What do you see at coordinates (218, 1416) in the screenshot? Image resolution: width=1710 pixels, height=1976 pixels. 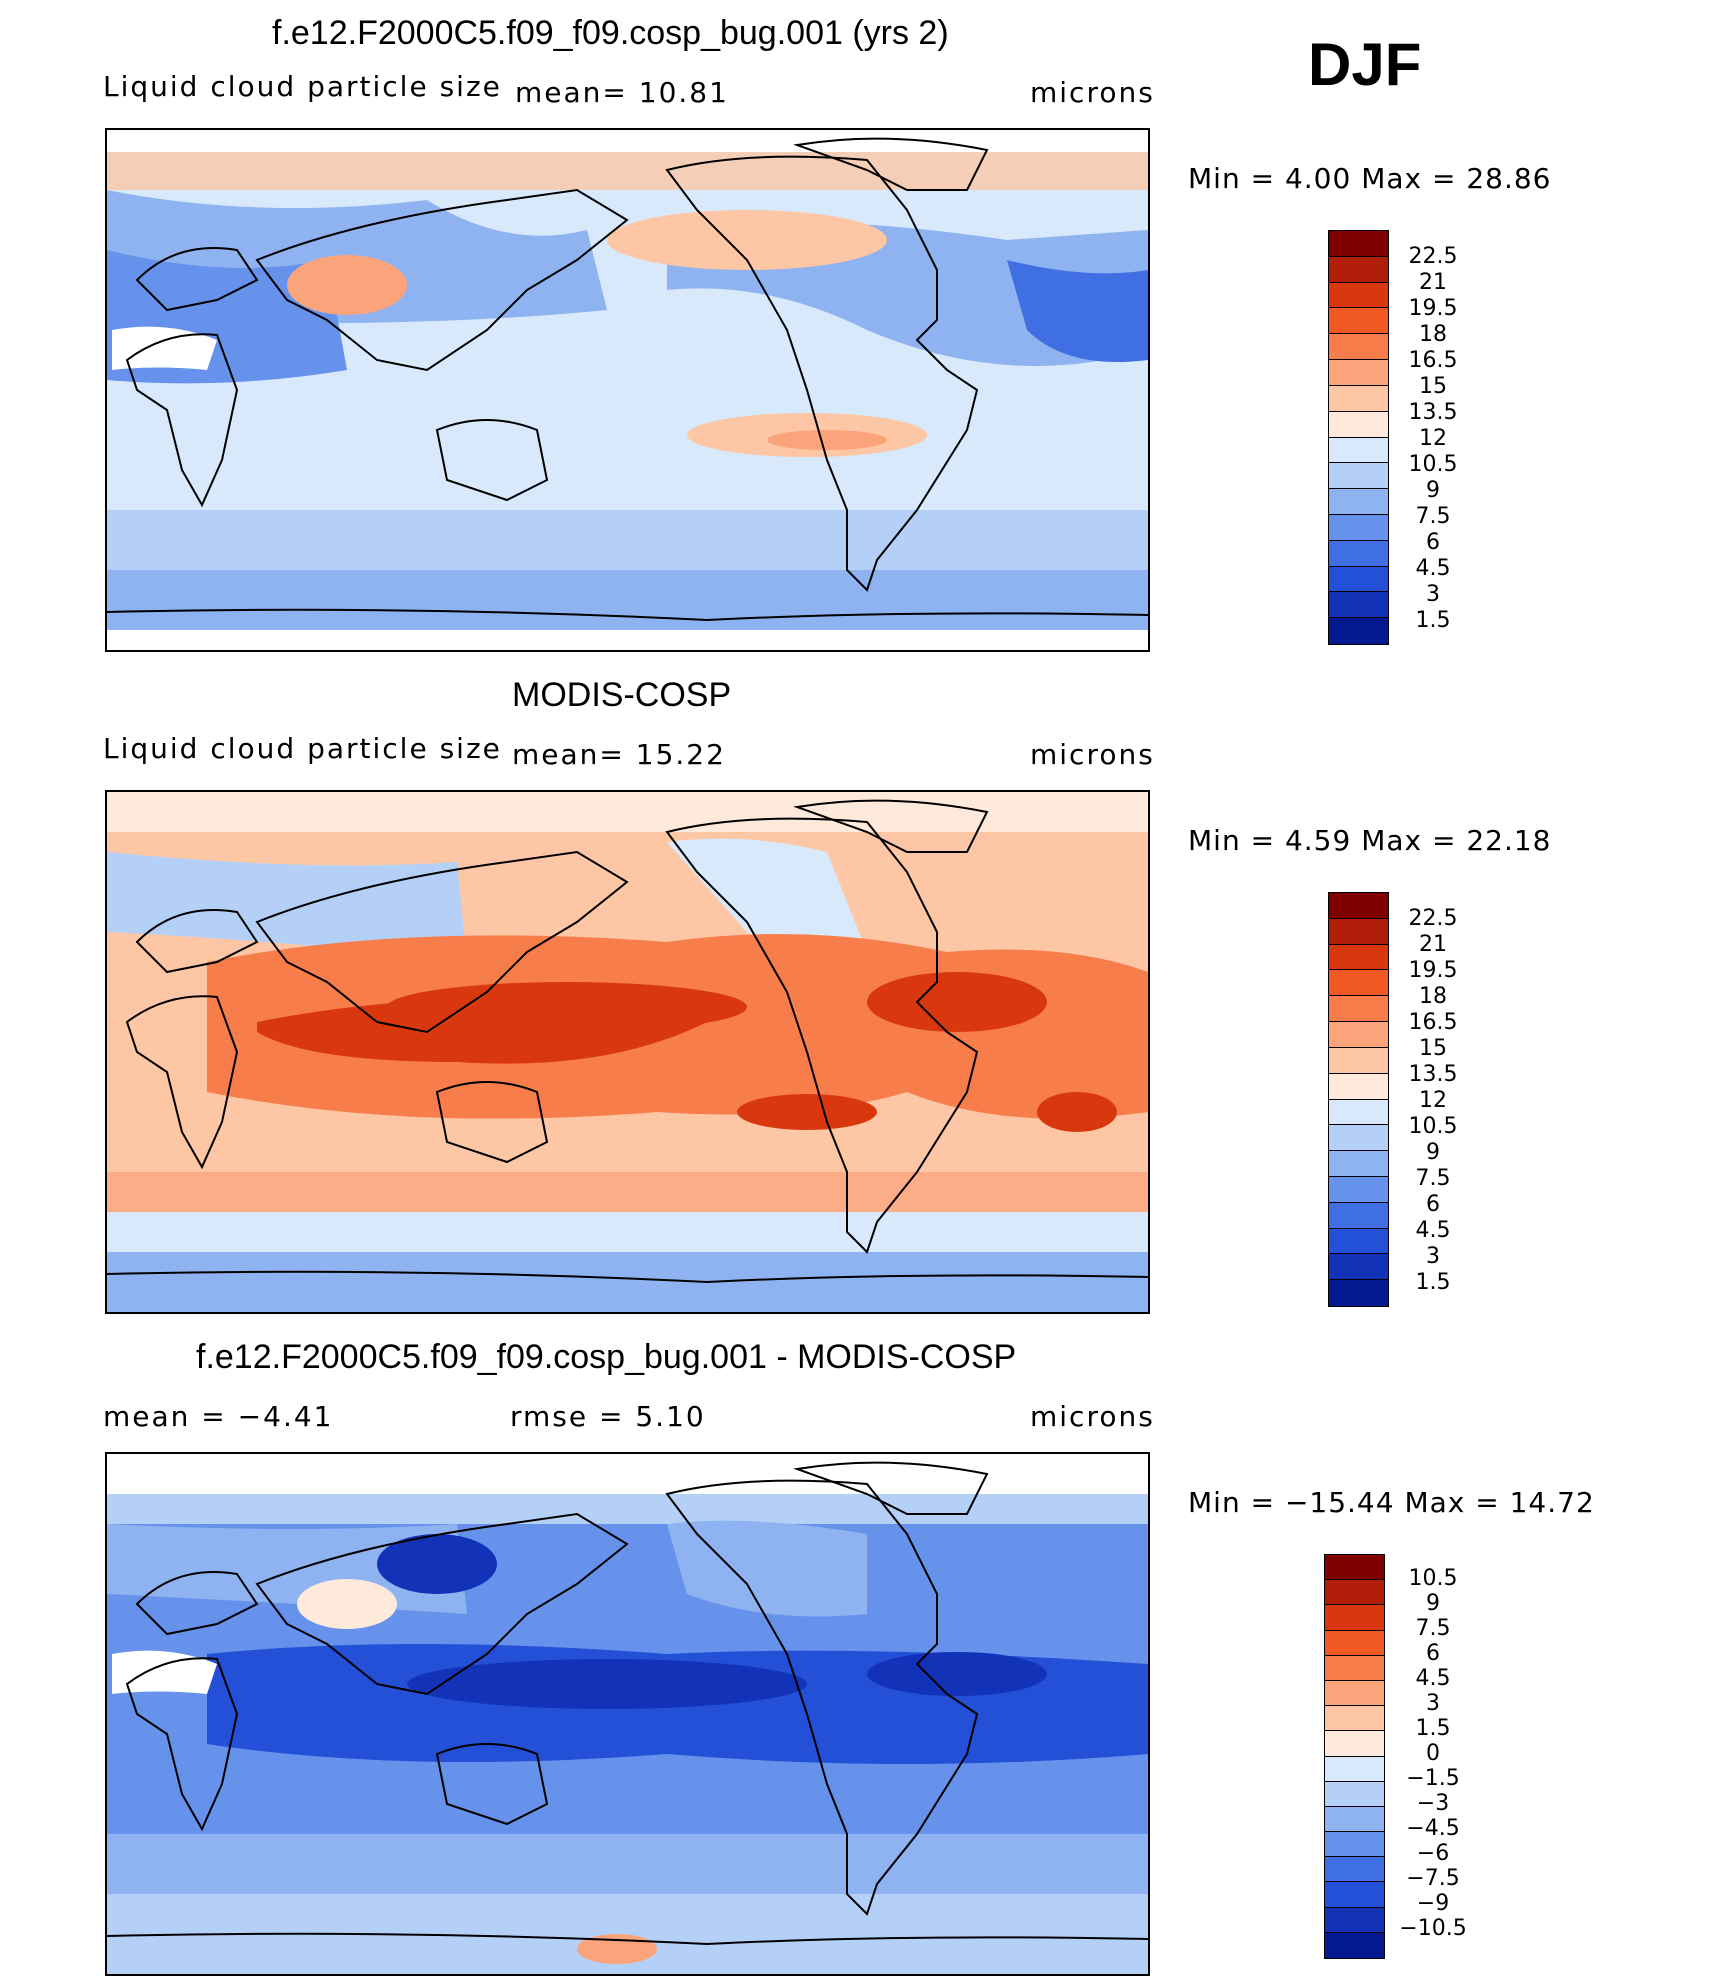 I see `mean-label: mean = −4.41` at bounding box center [218, 1416].